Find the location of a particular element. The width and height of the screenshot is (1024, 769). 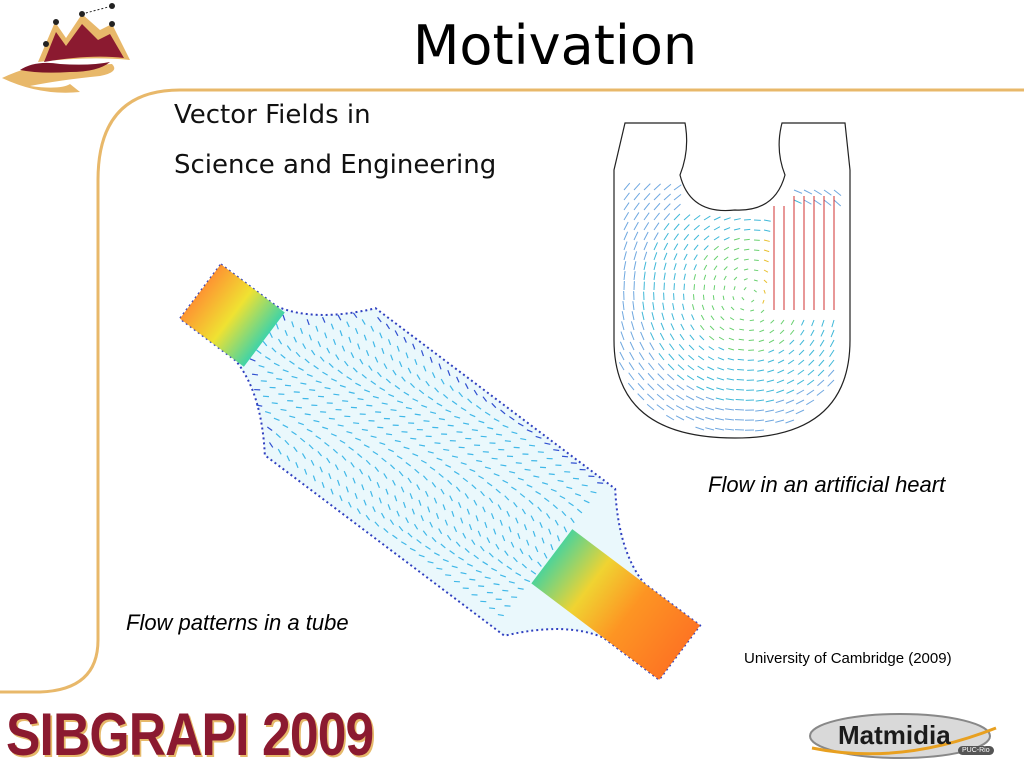

heart-flow-image is located at coordinates (735, 281).